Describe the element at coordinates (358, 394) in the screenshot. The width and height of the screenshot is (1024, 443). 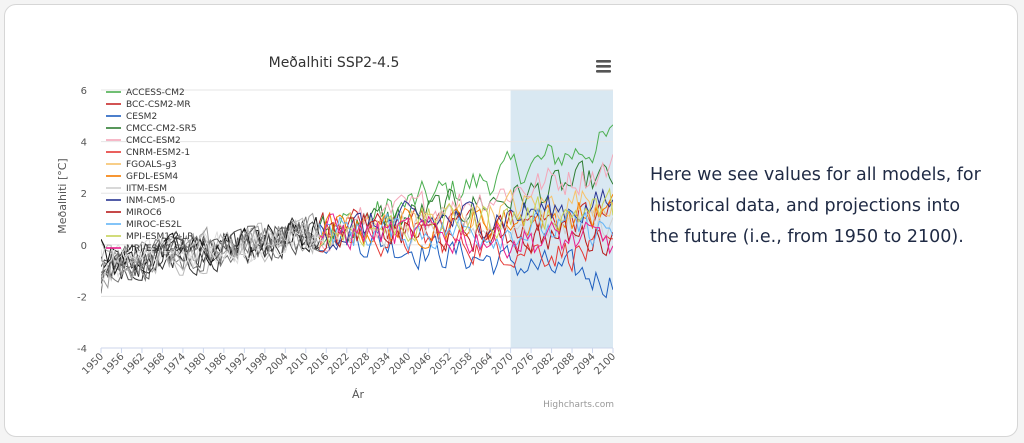
I see `x-axis-title: Ár` at that location.